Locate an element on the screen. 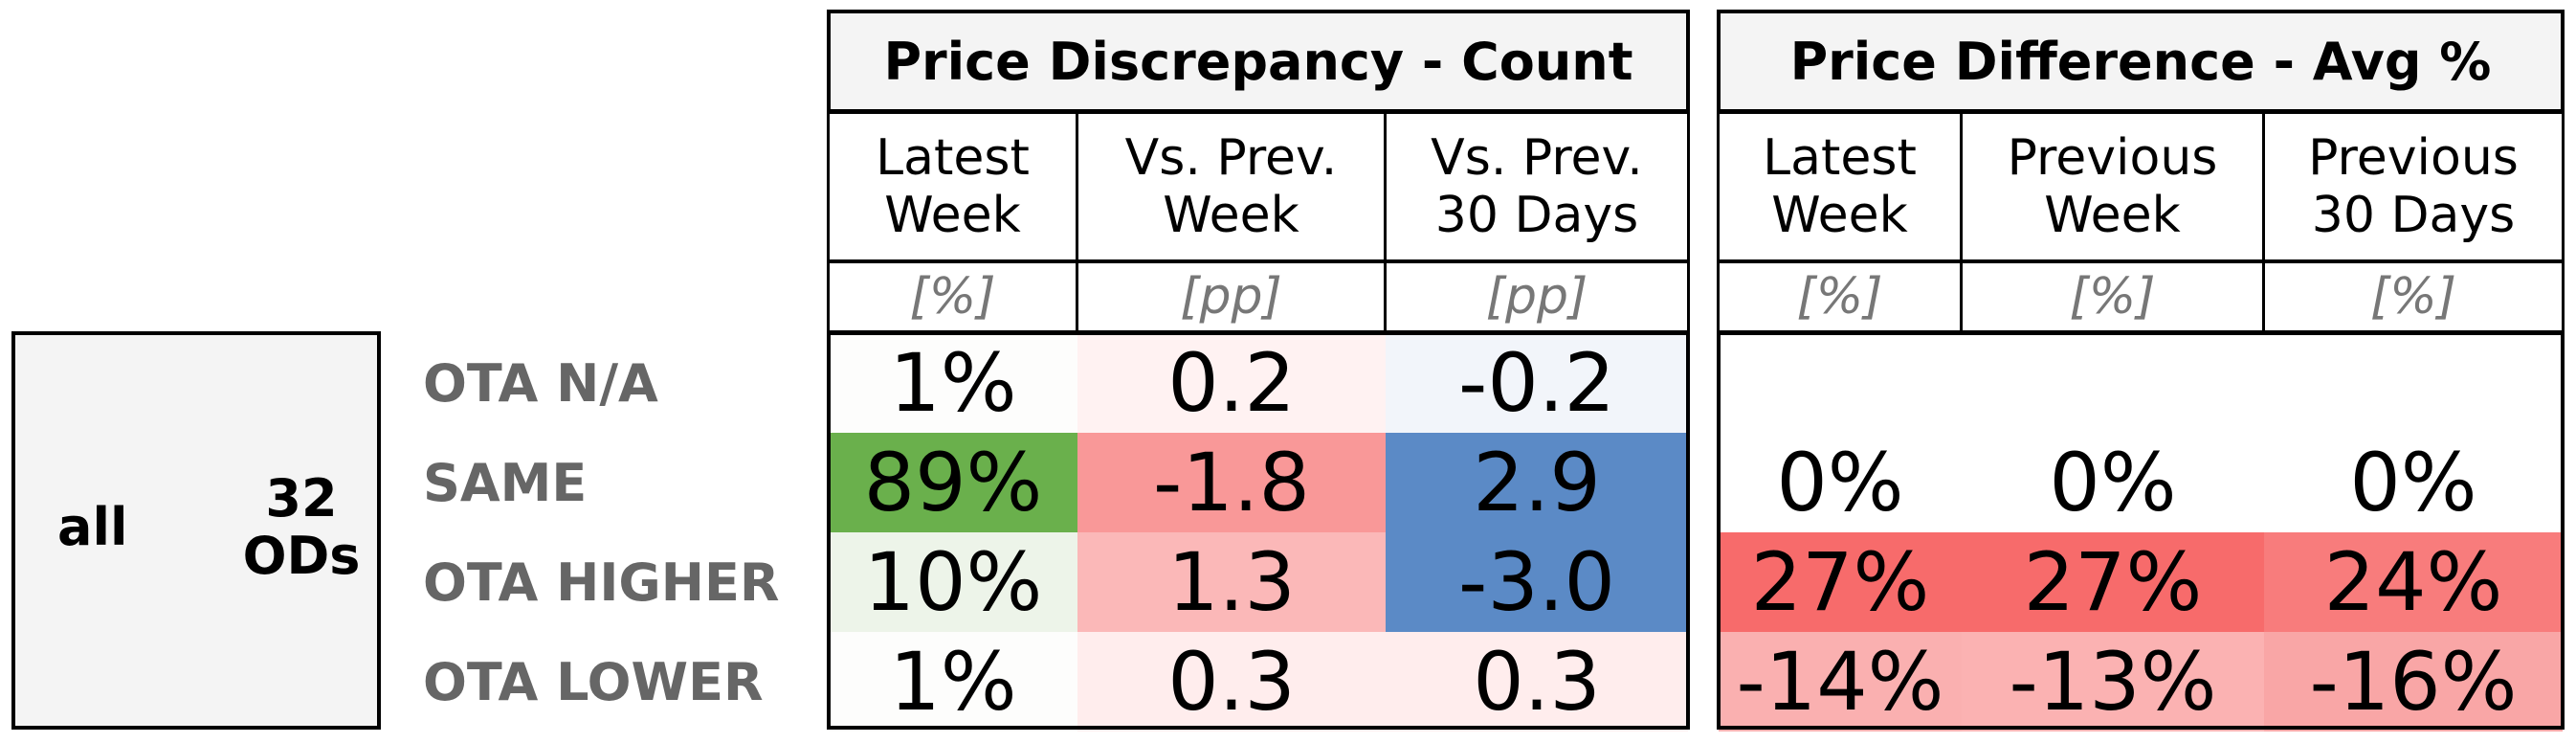 The width and height of the screenshot is (2576, 743). data-cell: -1.8 is located at coordinates (1231, 483).